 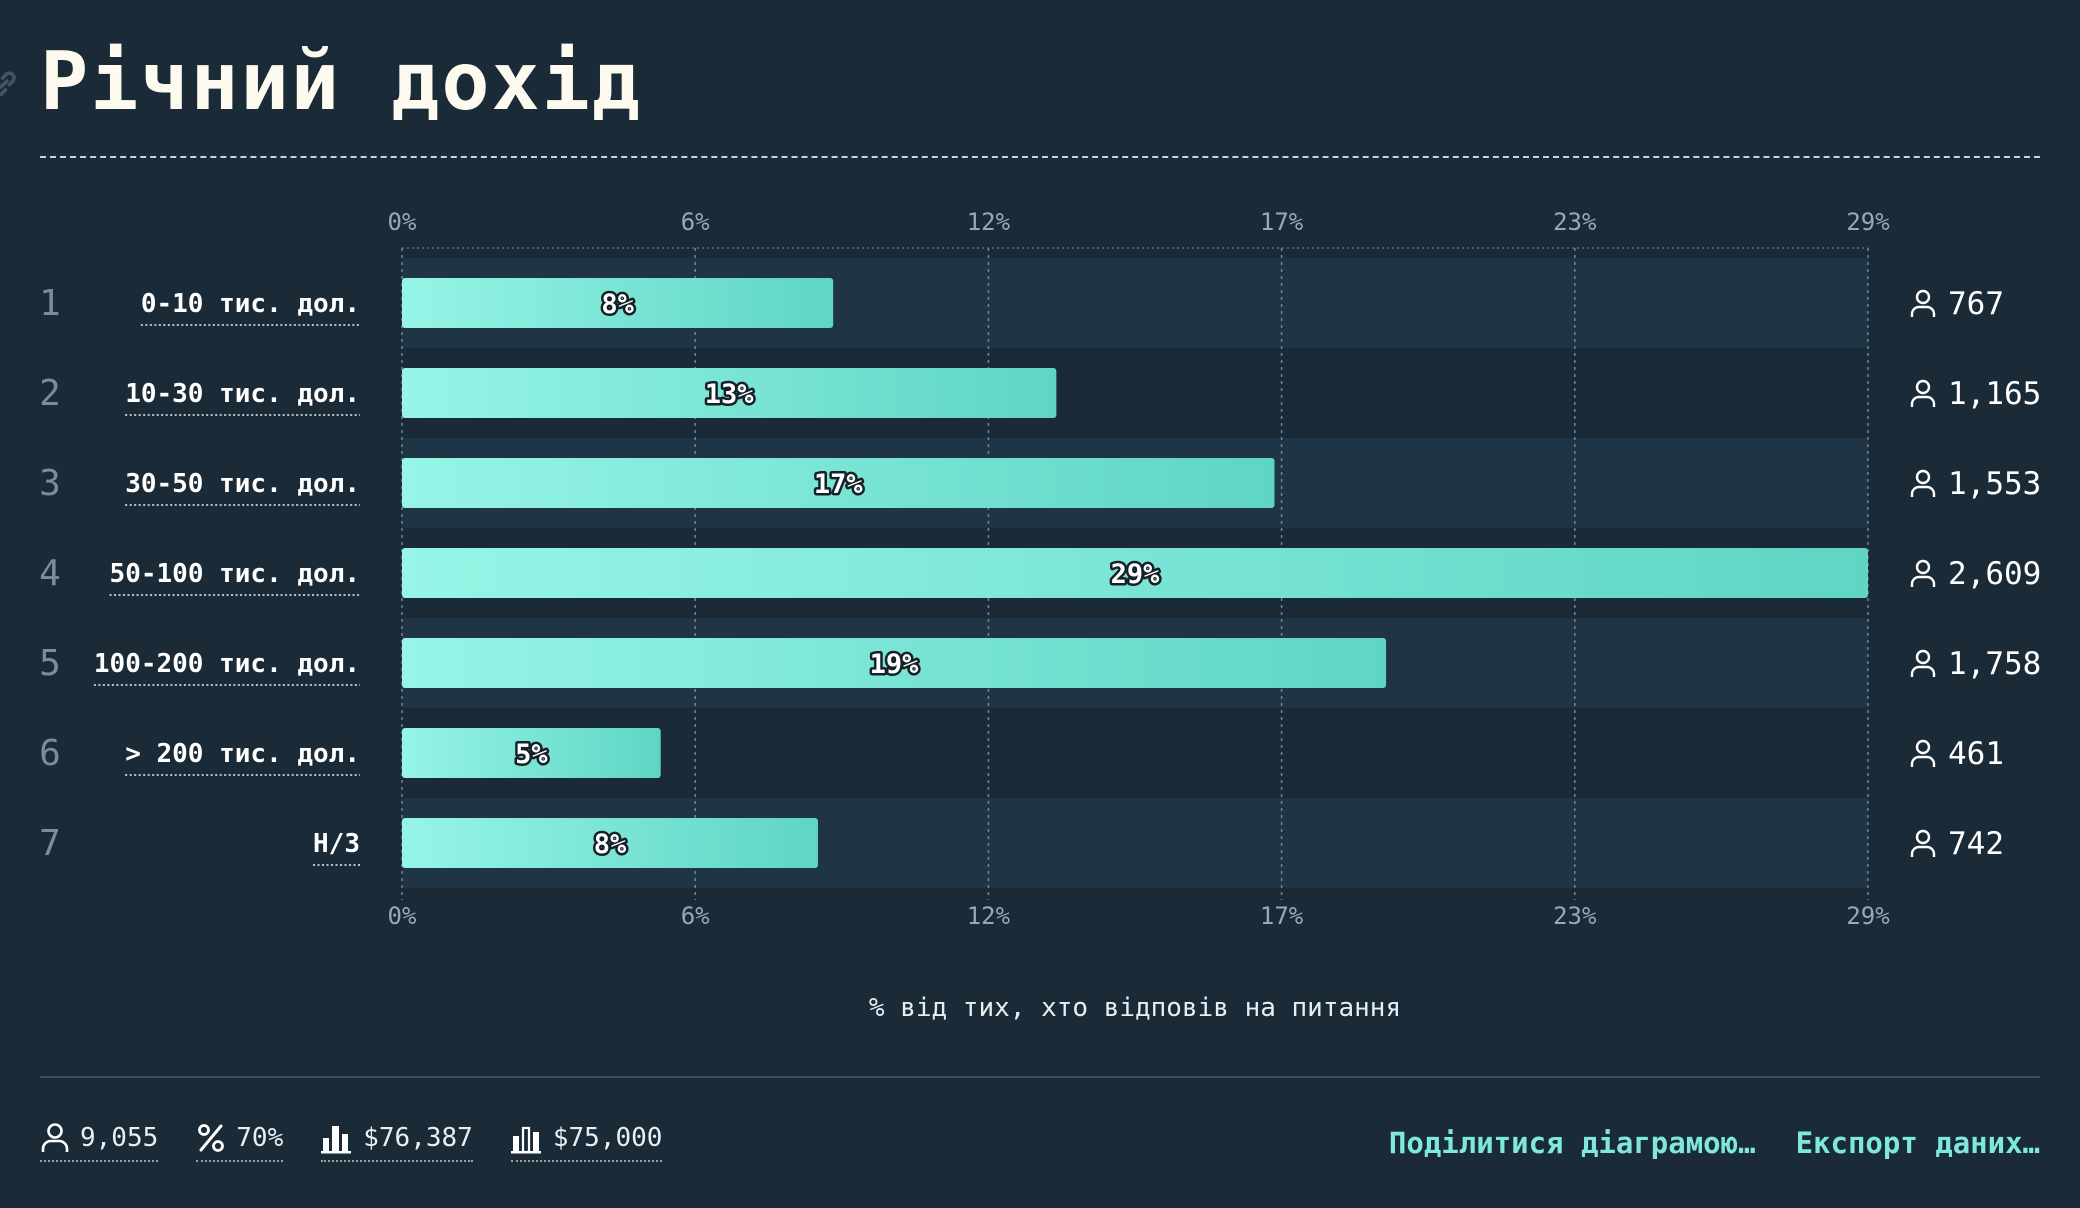 I want to click on mean-stat: $76,387, so click(x=397, y=1142).